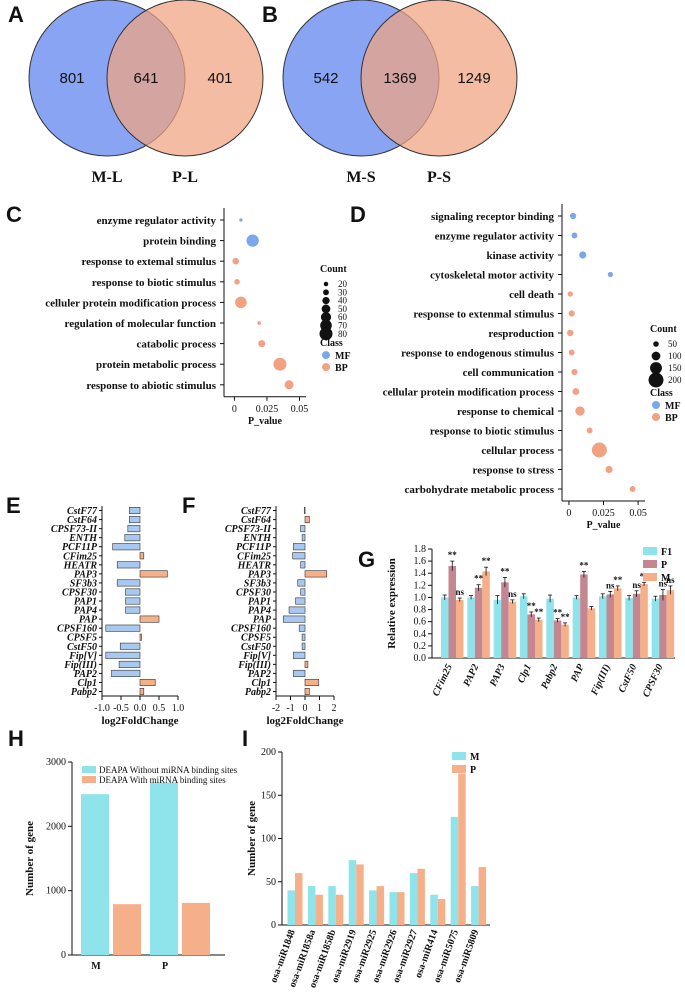  What do you see at coordinates (259, 574) in the screenshot?
I see `gene-label: PAP3` at bounding box center [259, 574].